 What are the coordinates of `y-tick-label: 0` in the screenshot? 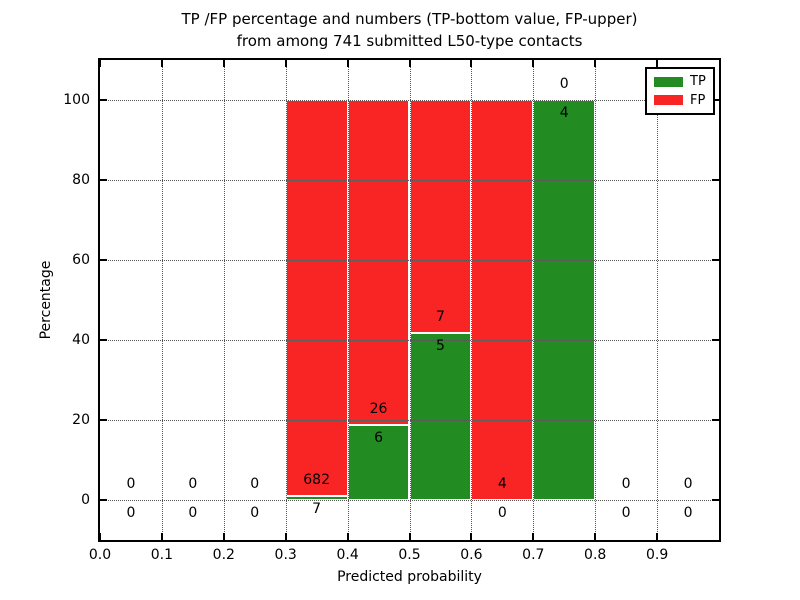 It's located at (85, 500).